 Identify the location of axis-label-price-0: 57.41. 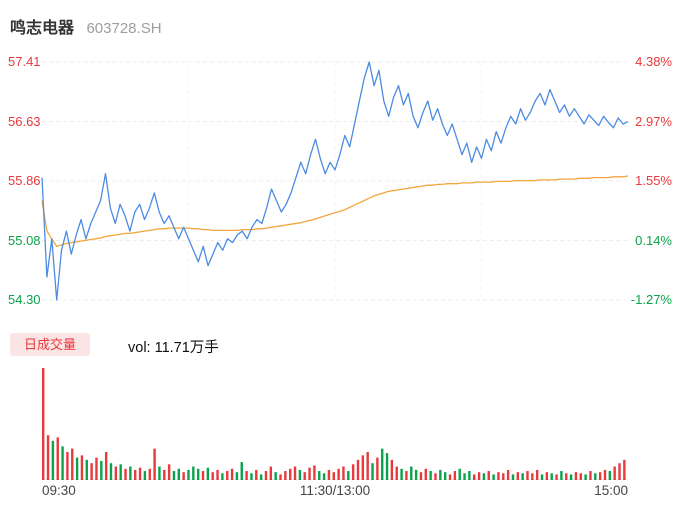
(24, 61).